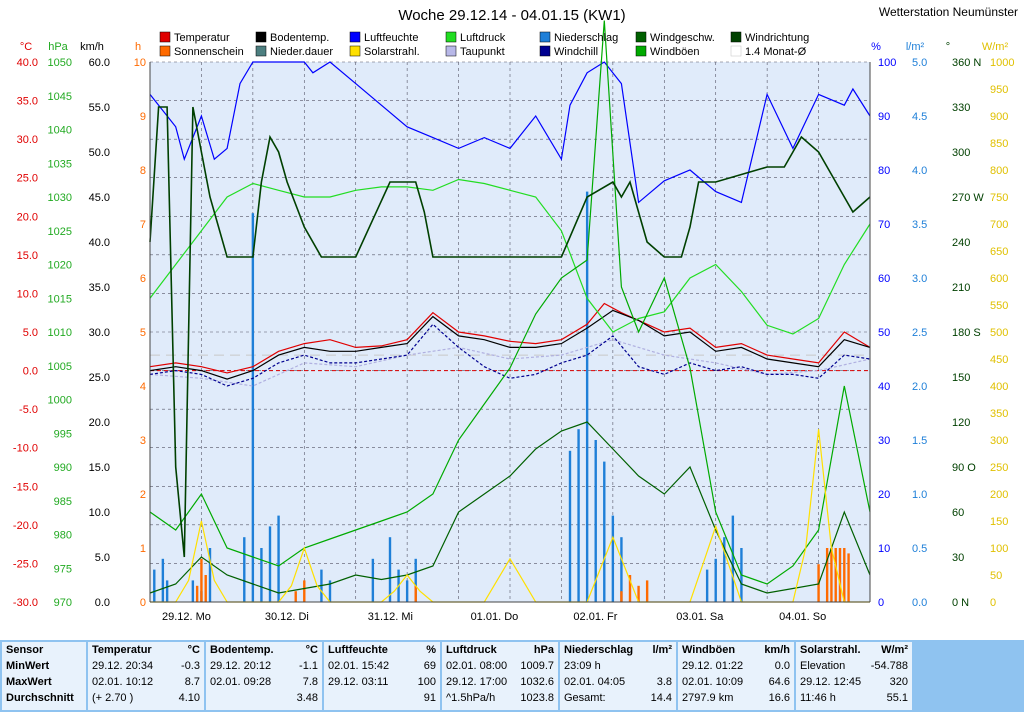  Describe the element at coordinates (966, 63) in the screenshot. I see `tick-label-direction: 360 N` at that location.